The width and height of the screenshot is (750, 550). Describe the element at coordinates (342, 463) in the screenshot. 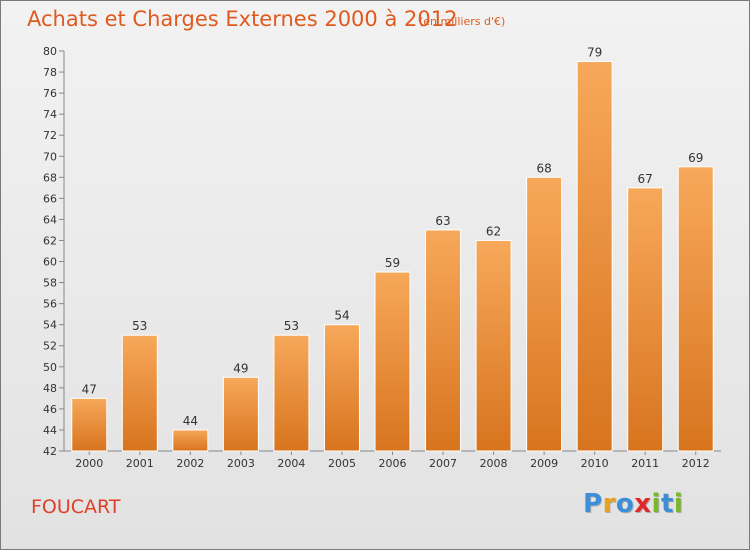

I see `x-tick-label-2005: 2005` at that location.